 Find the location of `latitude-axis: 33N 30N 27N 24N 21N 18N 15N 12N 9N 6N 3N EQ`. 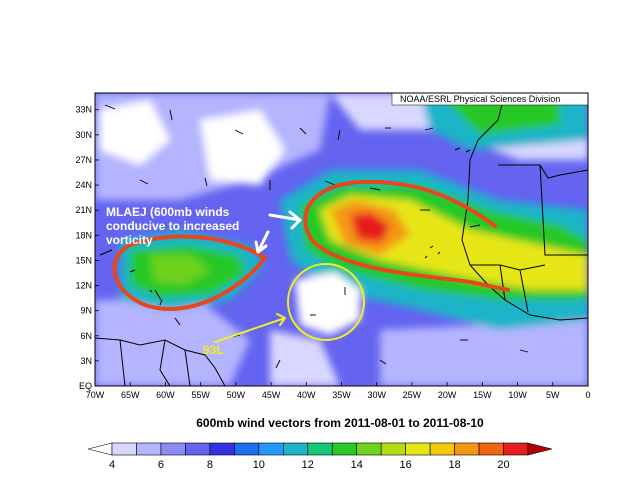

latitude-axis: 33N 30N 27N 24N 21N 18N 15N 12N 9N 6N 3N EQ is located at coordinates (87, 248).